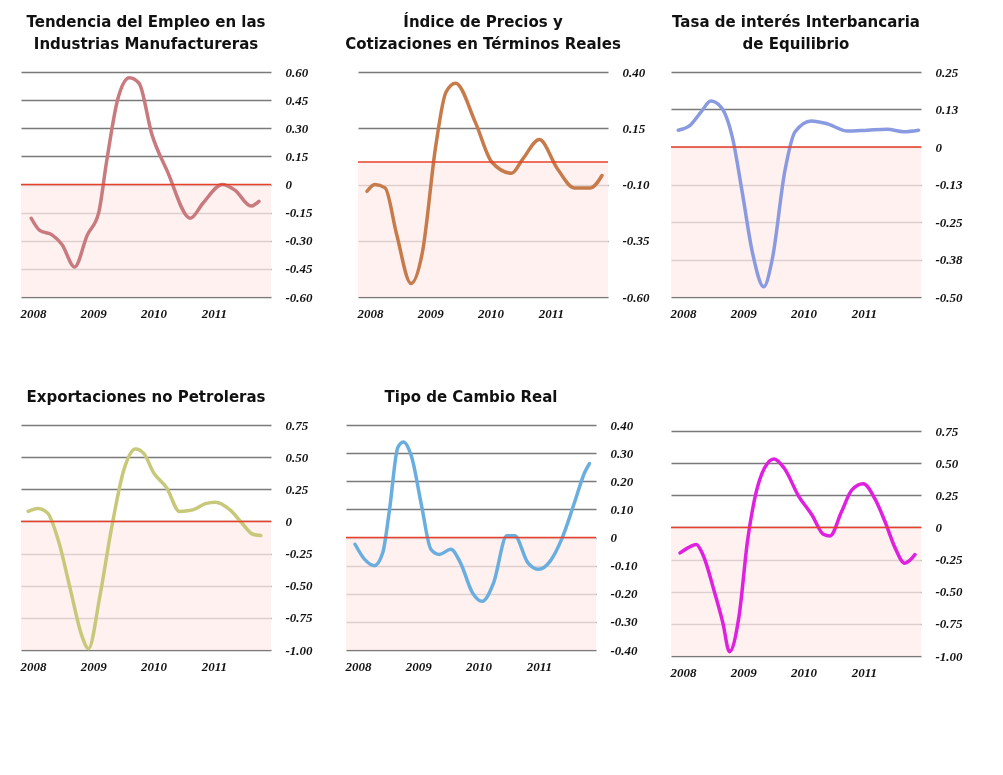 This screenshot has width=1003, height=775. I want to click on chart-title: Tasa de interés Interbancaria de Equilibrio, so click(796, 33).